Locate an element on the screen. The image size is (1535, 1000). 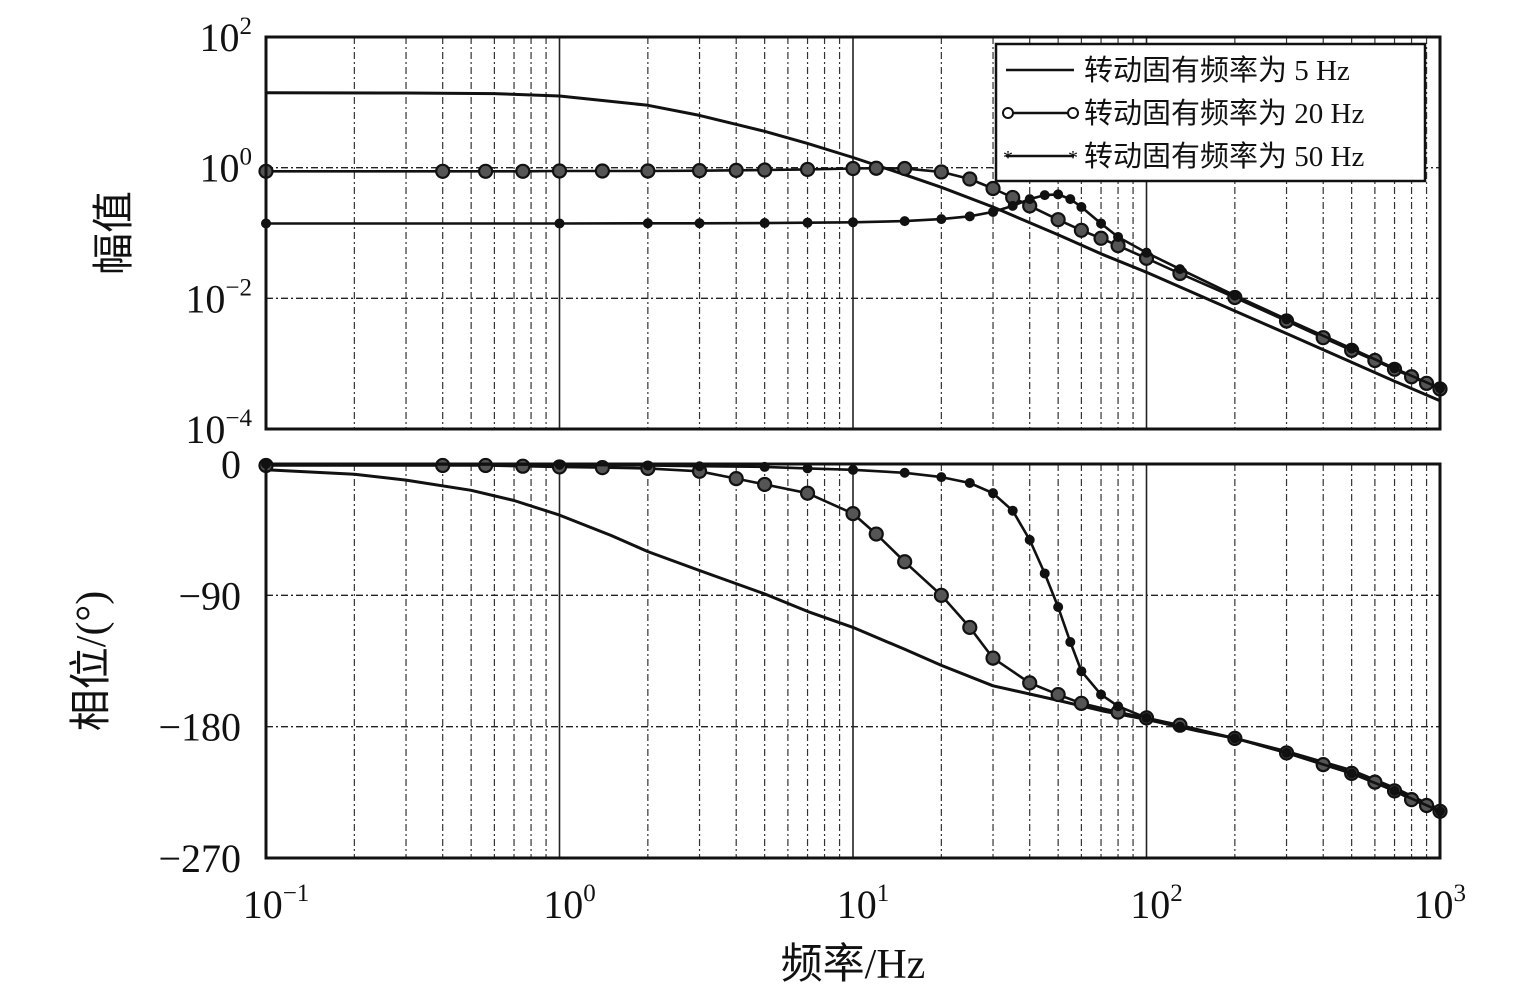
magnitude-y-tick-label: 10² is located at coordinates (226, 36).